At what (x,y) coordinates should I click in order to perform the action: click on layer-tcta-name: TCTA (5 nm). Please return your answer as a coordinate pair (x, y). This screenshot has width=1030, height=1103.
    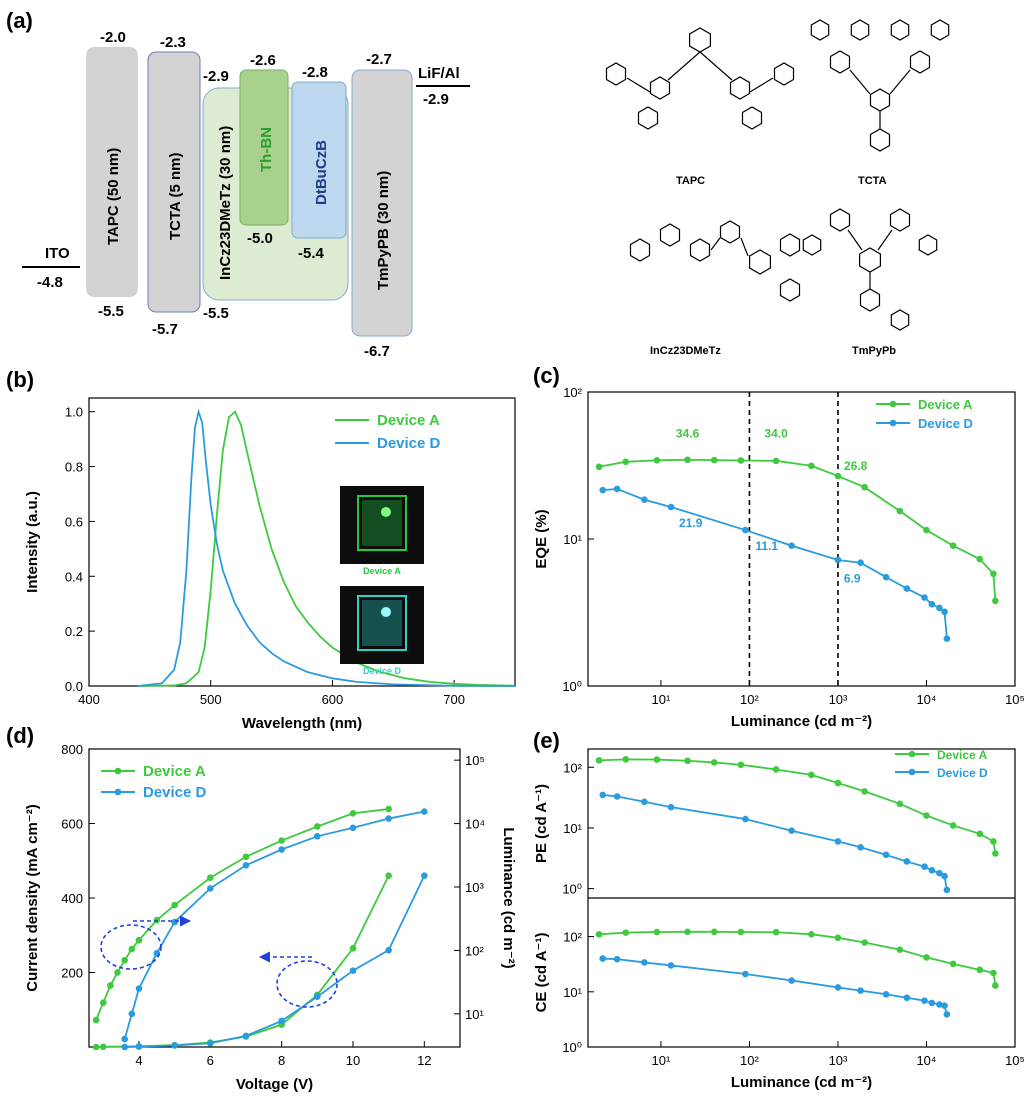
    Looking at the image, I should click on (175, 197).